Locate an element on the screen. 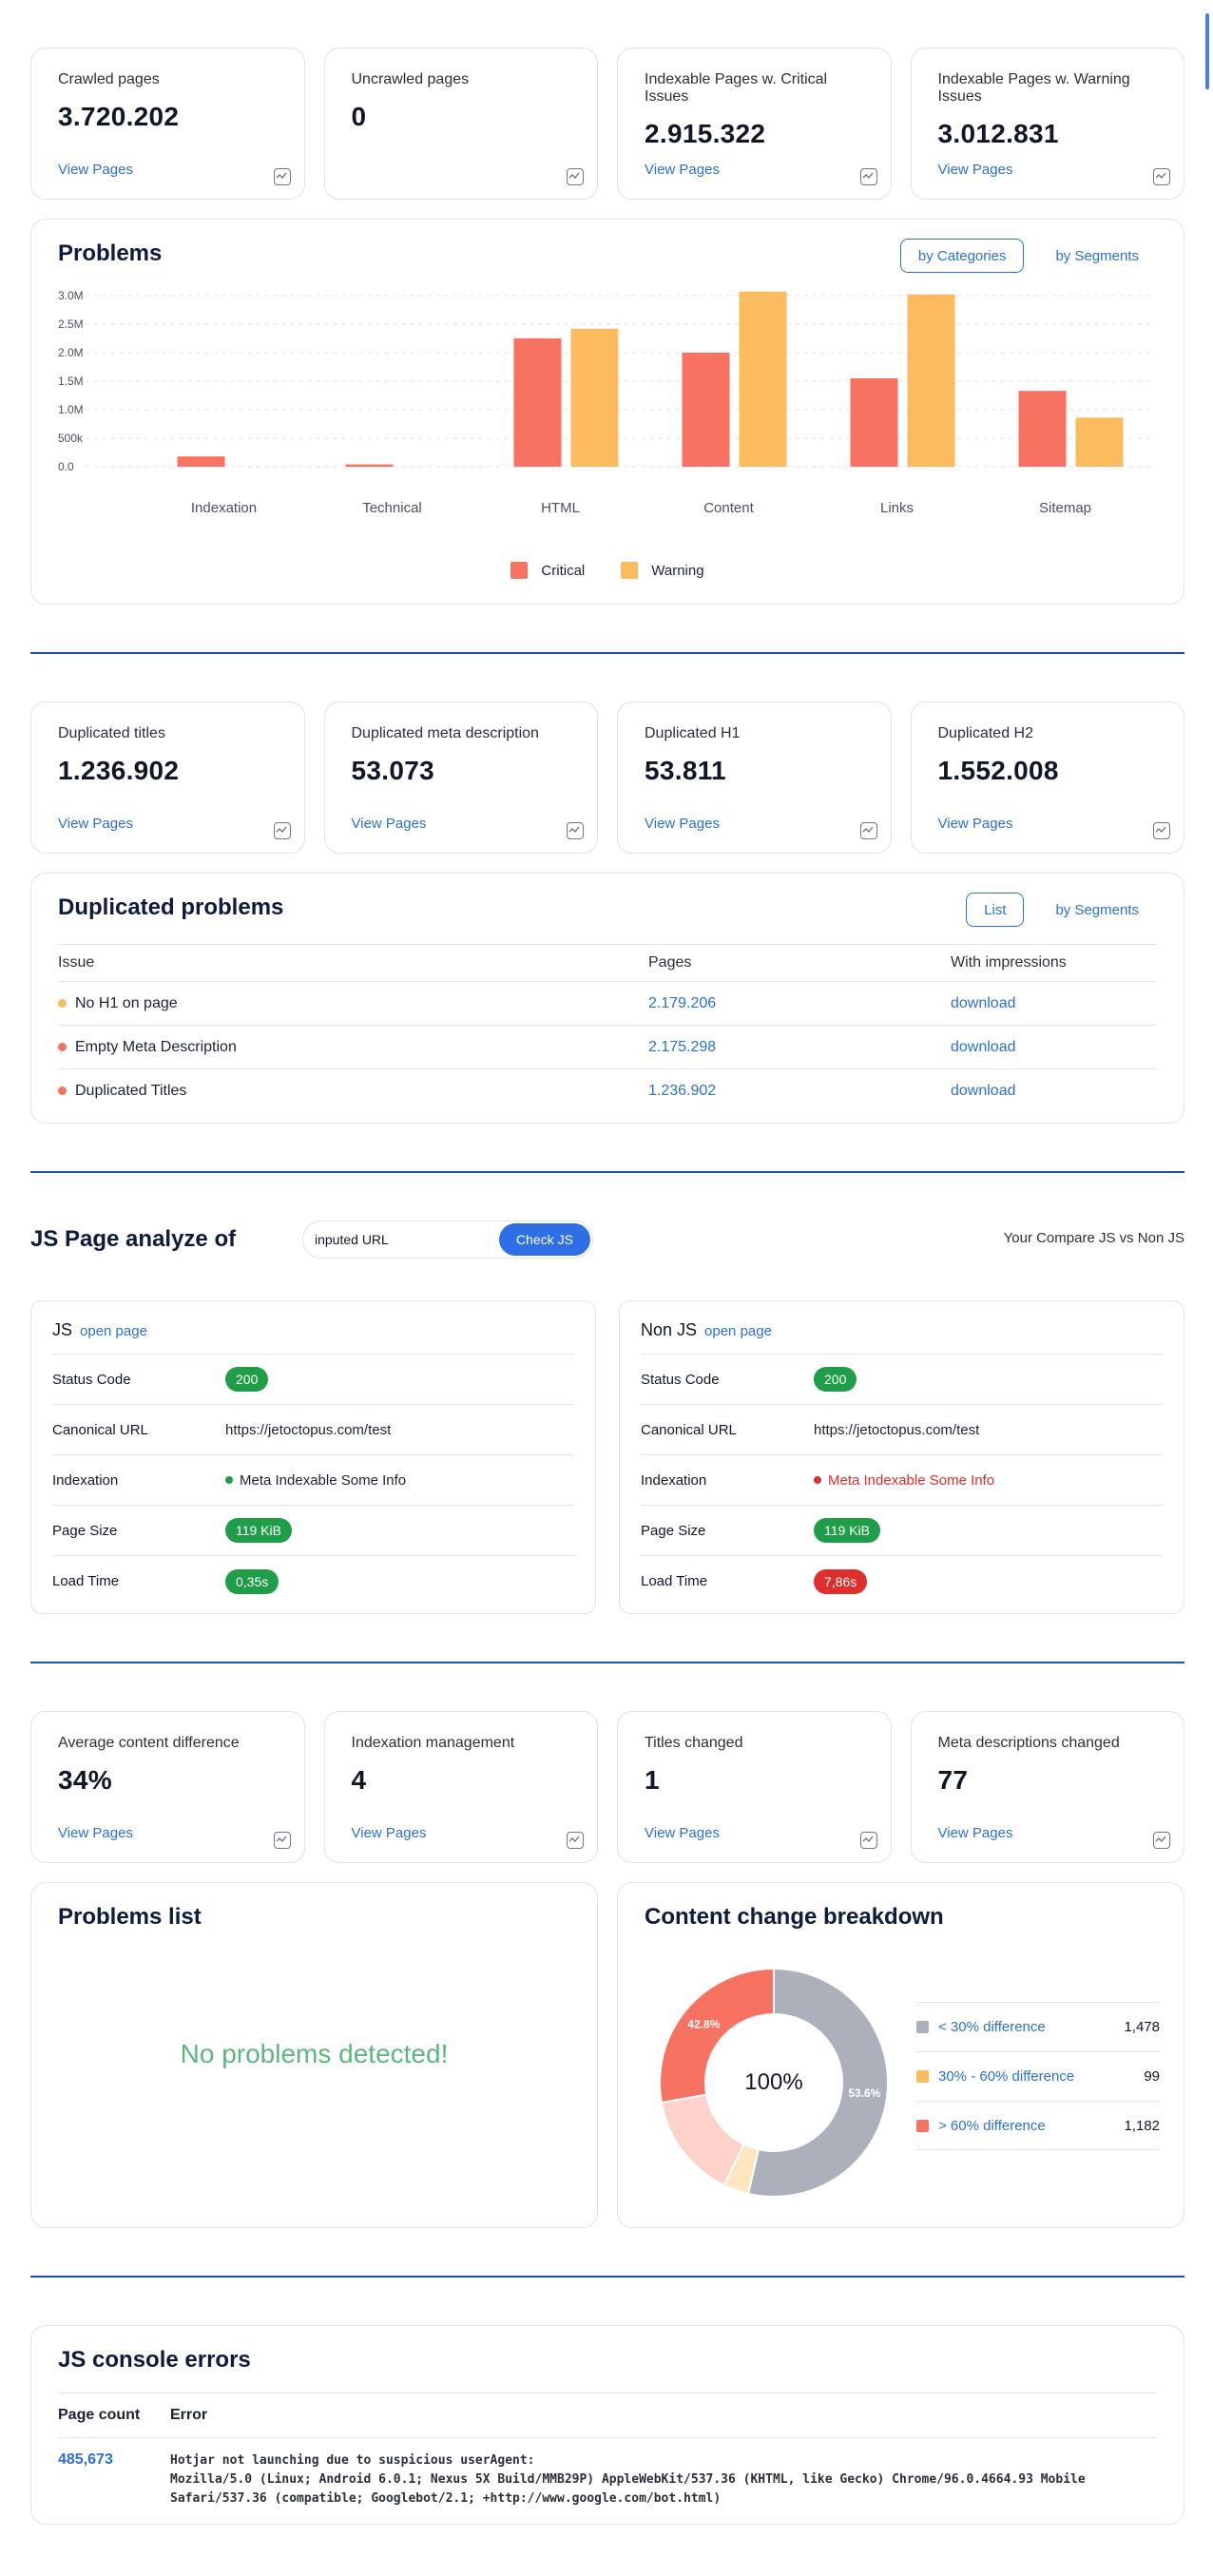 Image resolution: width=1213 pixels, height=2576 pixels. legend-item-warning: Warning is located at coordinates (663, 570).